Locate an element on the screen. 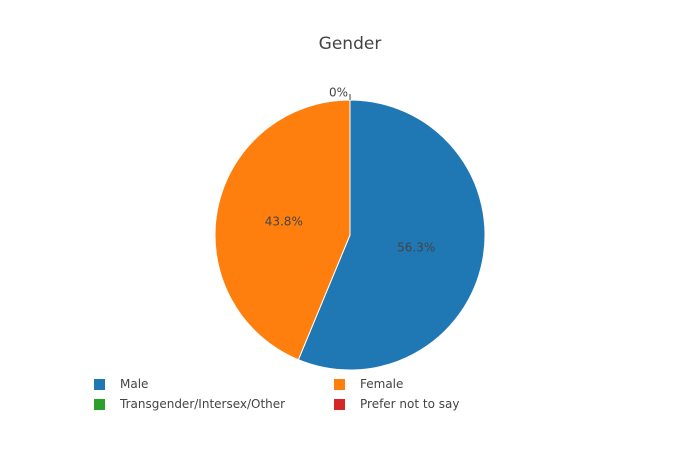 This screenshot has height=450, width=700. chart-title: Gender is located at coordinates (350, 44).